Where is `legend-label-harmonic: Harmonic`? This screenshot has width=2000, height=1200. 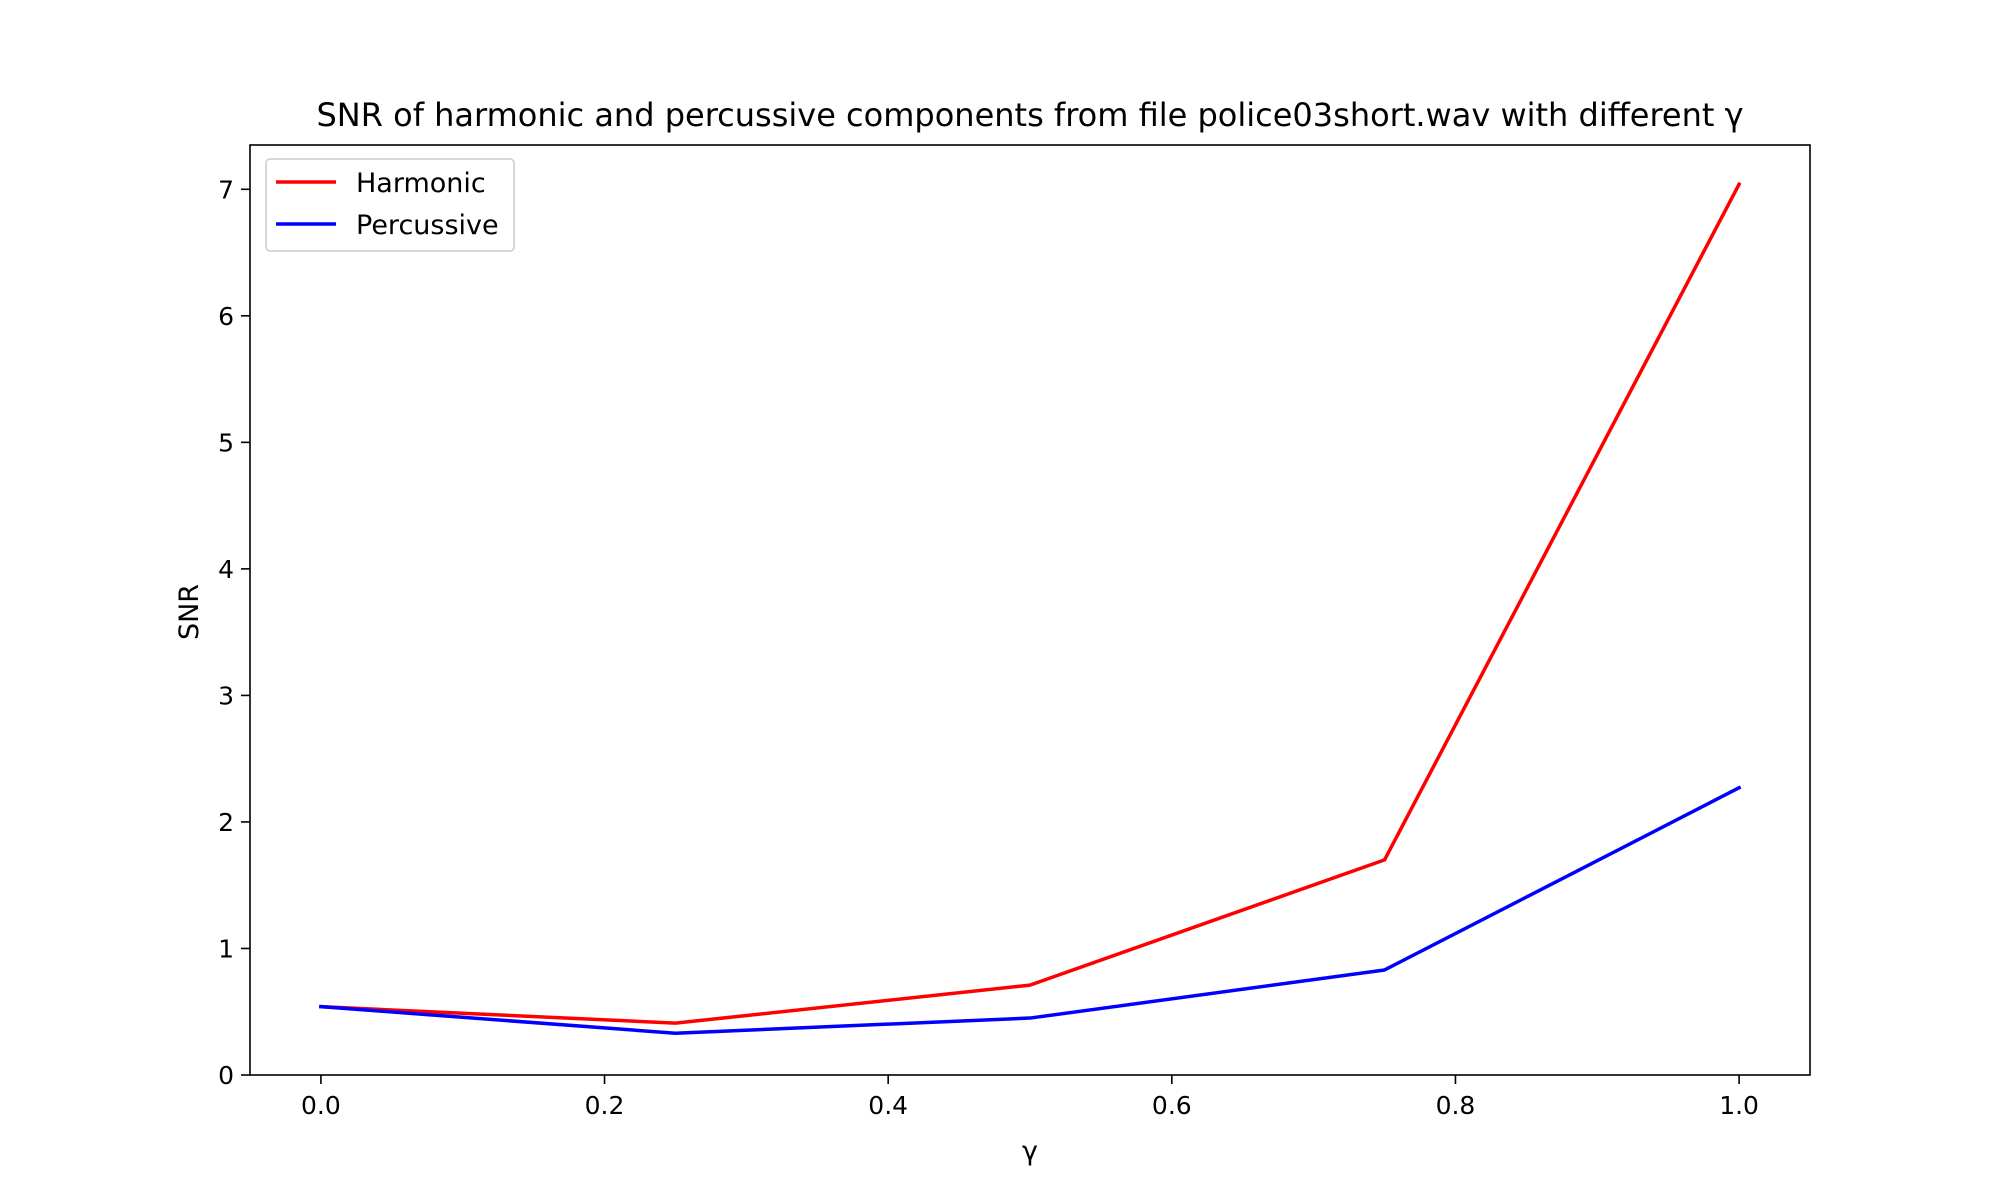
legend-label-harmonic: Harmonic is located at coordinates (421, 183).